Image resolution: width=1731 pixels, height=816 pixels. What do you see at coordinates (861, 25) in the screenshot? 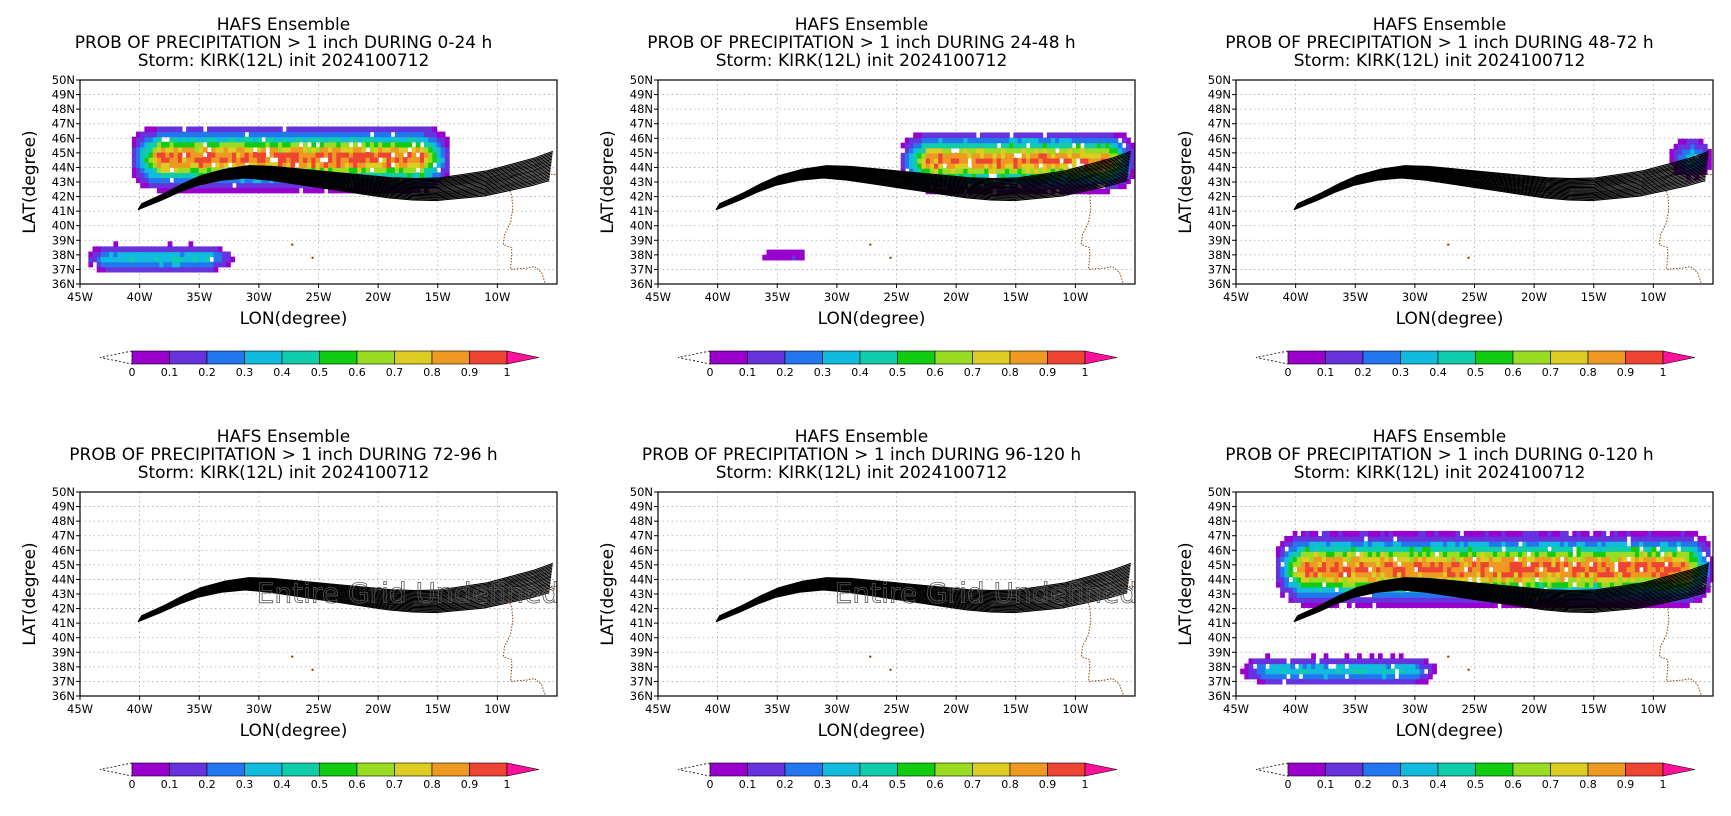
I see `chart-title-line-1: HAFS Ensemble` at bounding box center [861, 25].